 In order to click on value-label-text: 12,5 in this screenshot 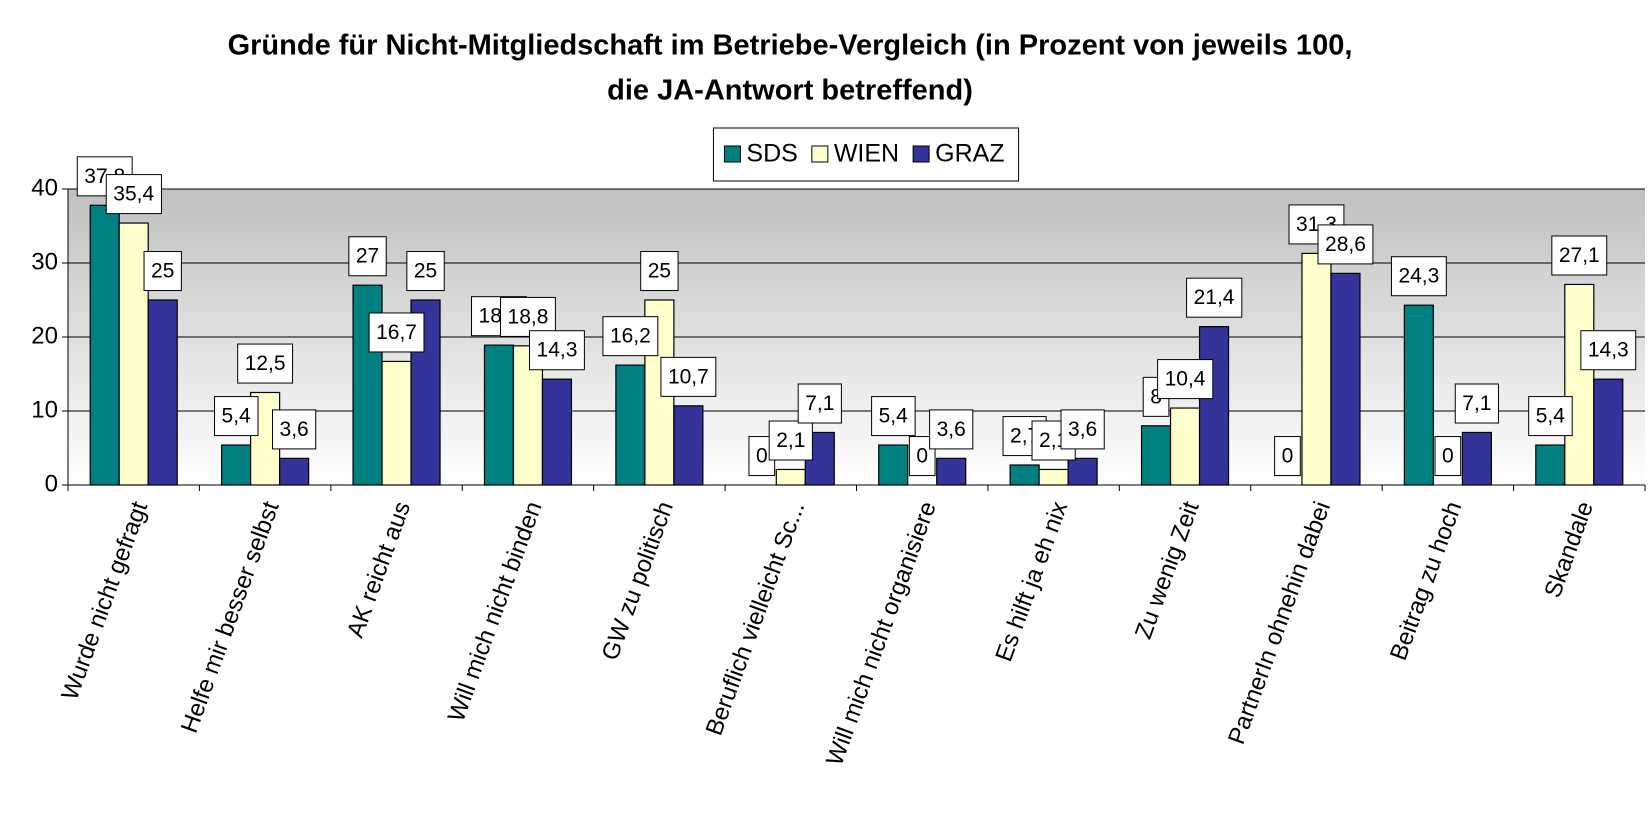, I will do `click(265, 363)`.